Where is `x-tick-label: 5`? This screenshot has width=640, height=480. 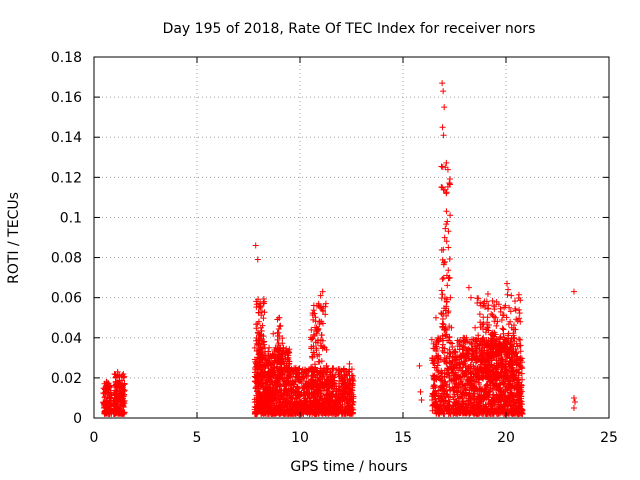
x-tick-label: 5 is located at coordinates (197, 438).